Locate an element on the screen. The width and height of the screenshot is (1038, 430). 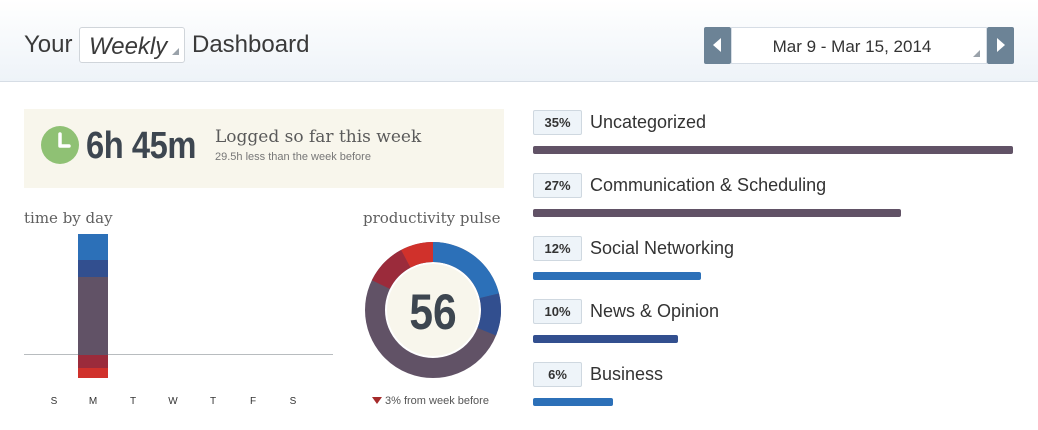
period-dropdown: Weekly is located at coordinates (132, 45).